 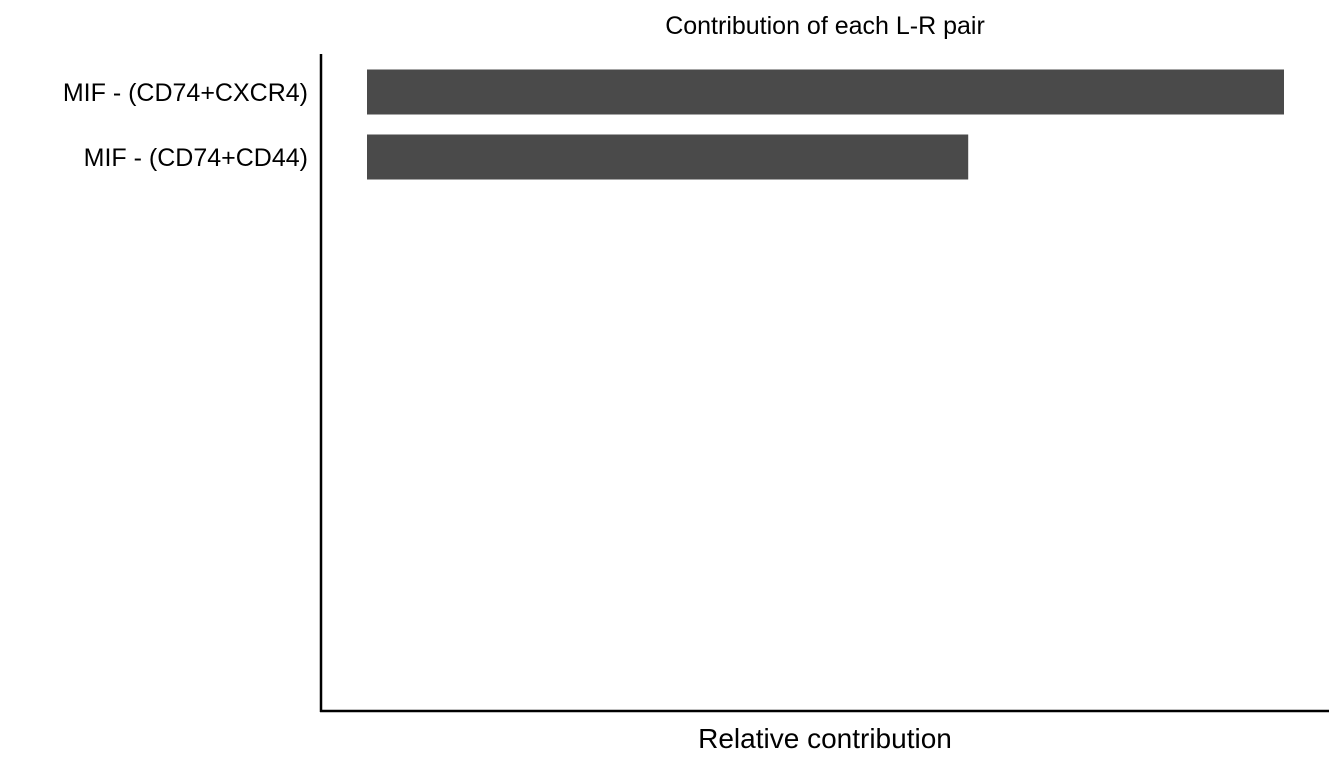 What do you see at coordinates (825, 26) in the screenshot?
I see `chart-title: Contribution of each L-R pair` at bounding box center [825, 26].